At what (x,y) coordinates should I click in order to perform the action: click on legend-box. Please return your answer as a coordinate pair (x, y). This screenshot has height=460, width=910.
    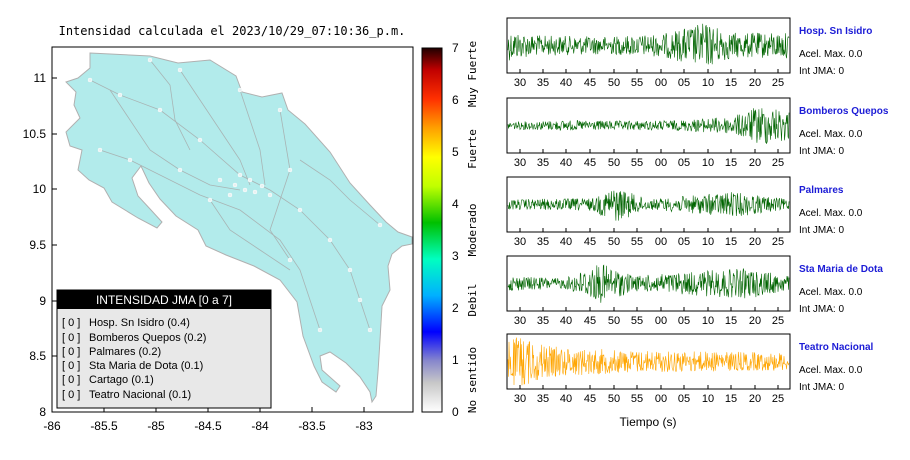
    Looking at the image, I should click on (164, 349).